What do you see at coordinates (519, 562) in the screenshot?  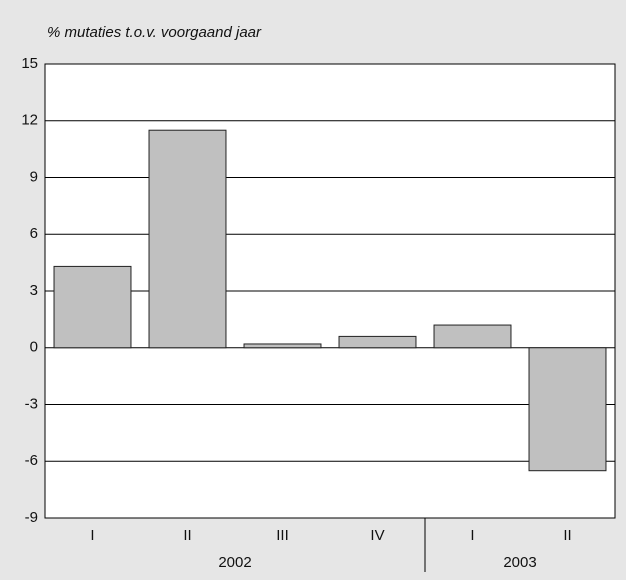 I see `x-group-label: 2003` at bounding box center [519, 562].